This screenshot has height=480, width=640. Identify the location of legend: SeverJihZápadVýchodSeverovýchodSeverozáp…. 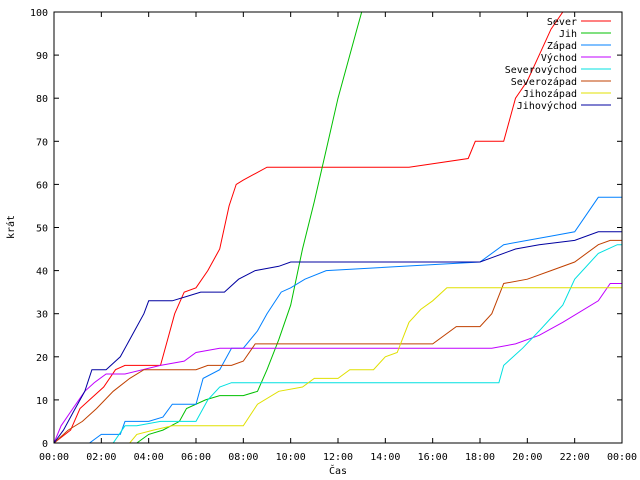
(558, 64).